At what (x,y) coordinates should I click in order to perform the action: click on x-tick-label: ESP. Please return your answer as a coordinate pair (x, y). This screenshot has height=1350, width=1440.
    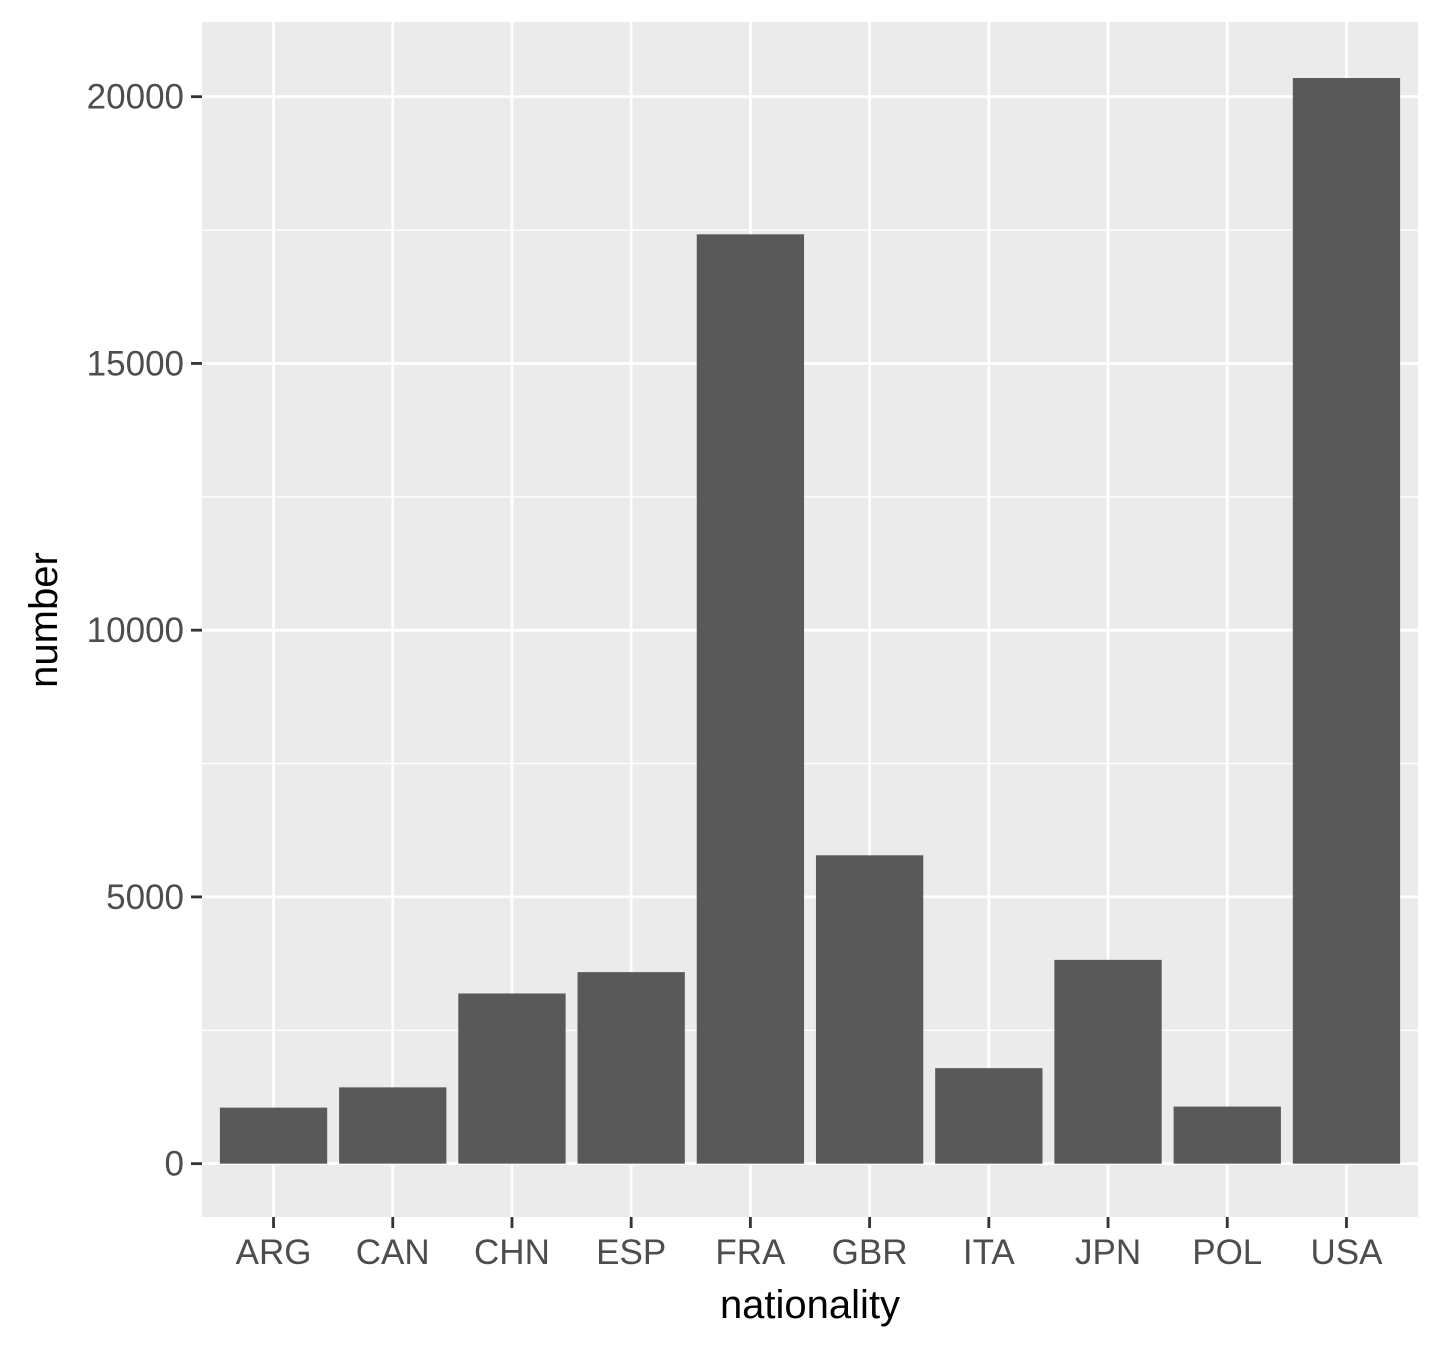
    Looking at the image, I should click on (631, 1252).